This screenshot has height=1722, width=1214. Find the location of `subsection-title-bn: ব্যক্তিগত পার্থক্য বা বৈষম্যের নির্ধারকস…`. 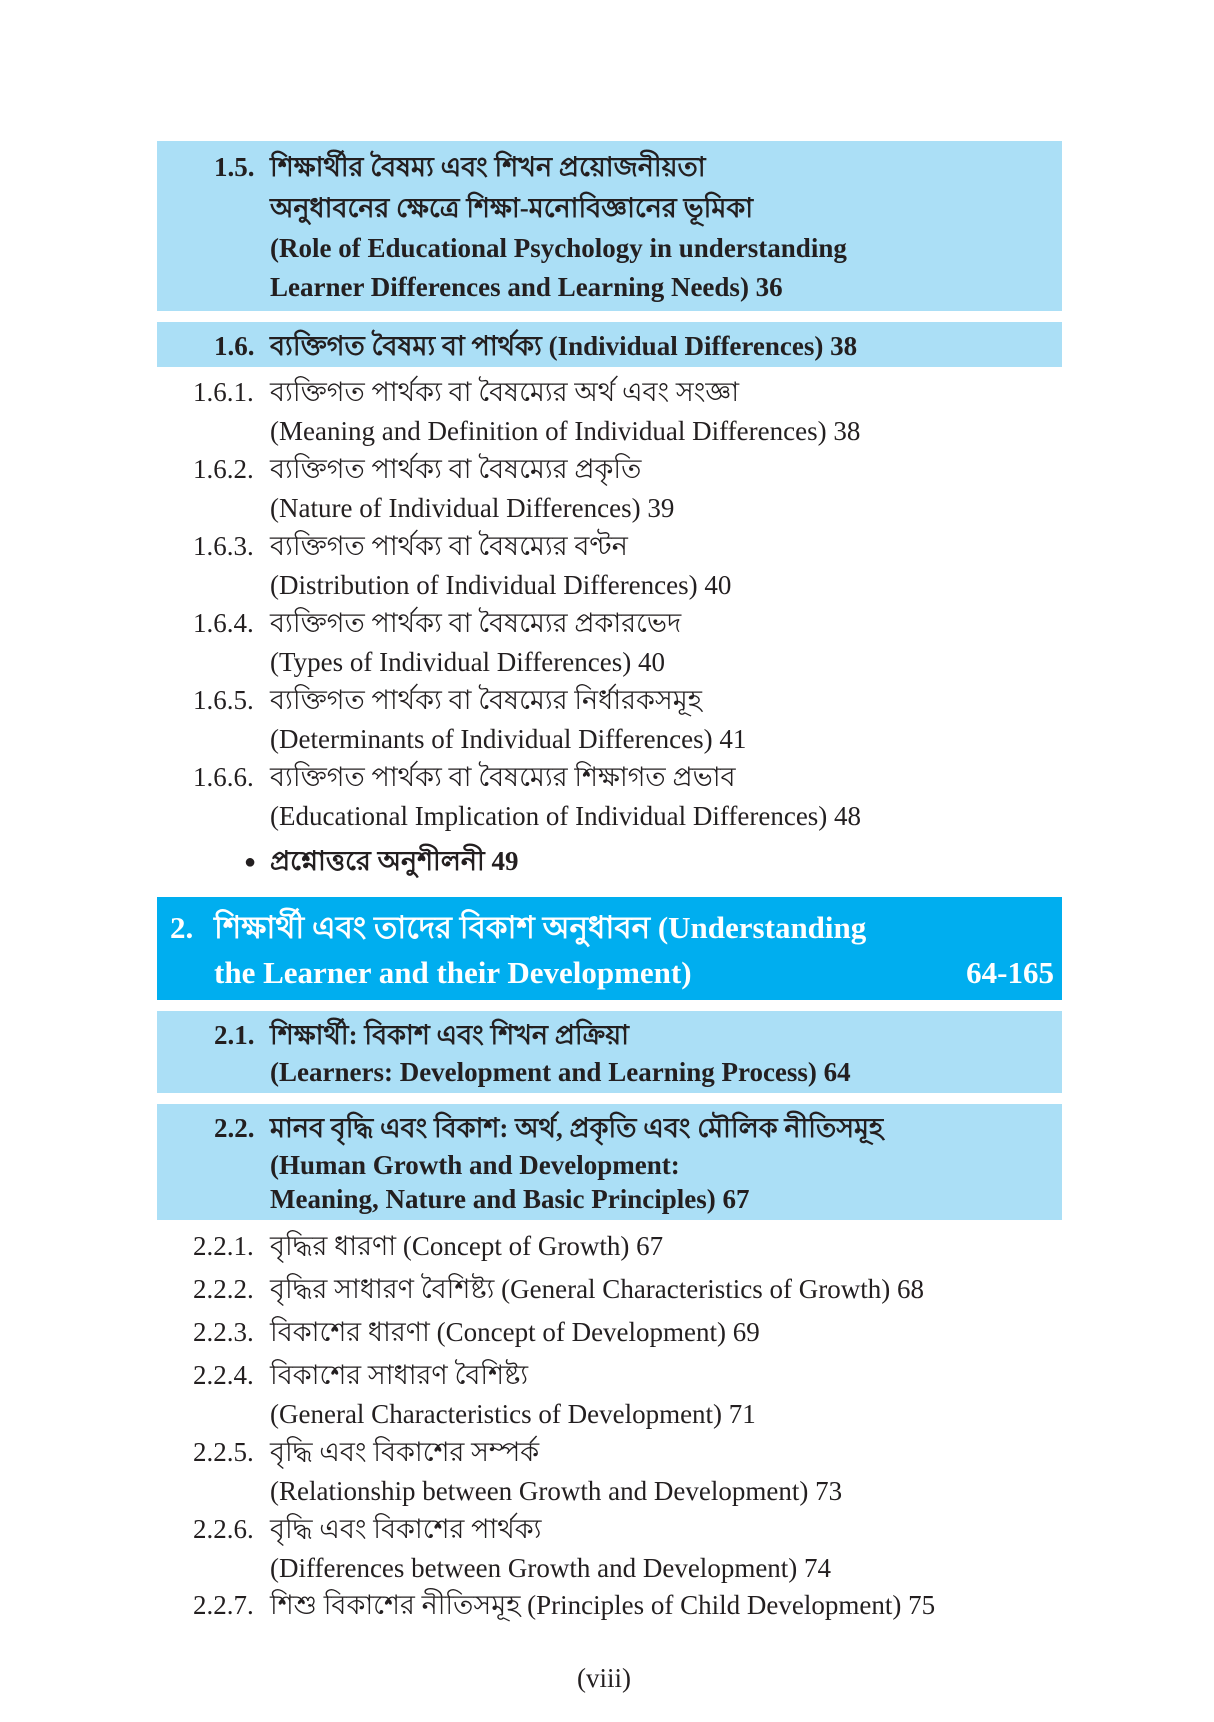

subsection-title-bn: ব্যক্তিগত পার্থক্য বা বৈষম্যের নির্ধারকস… is located at coordinates (486, 700).